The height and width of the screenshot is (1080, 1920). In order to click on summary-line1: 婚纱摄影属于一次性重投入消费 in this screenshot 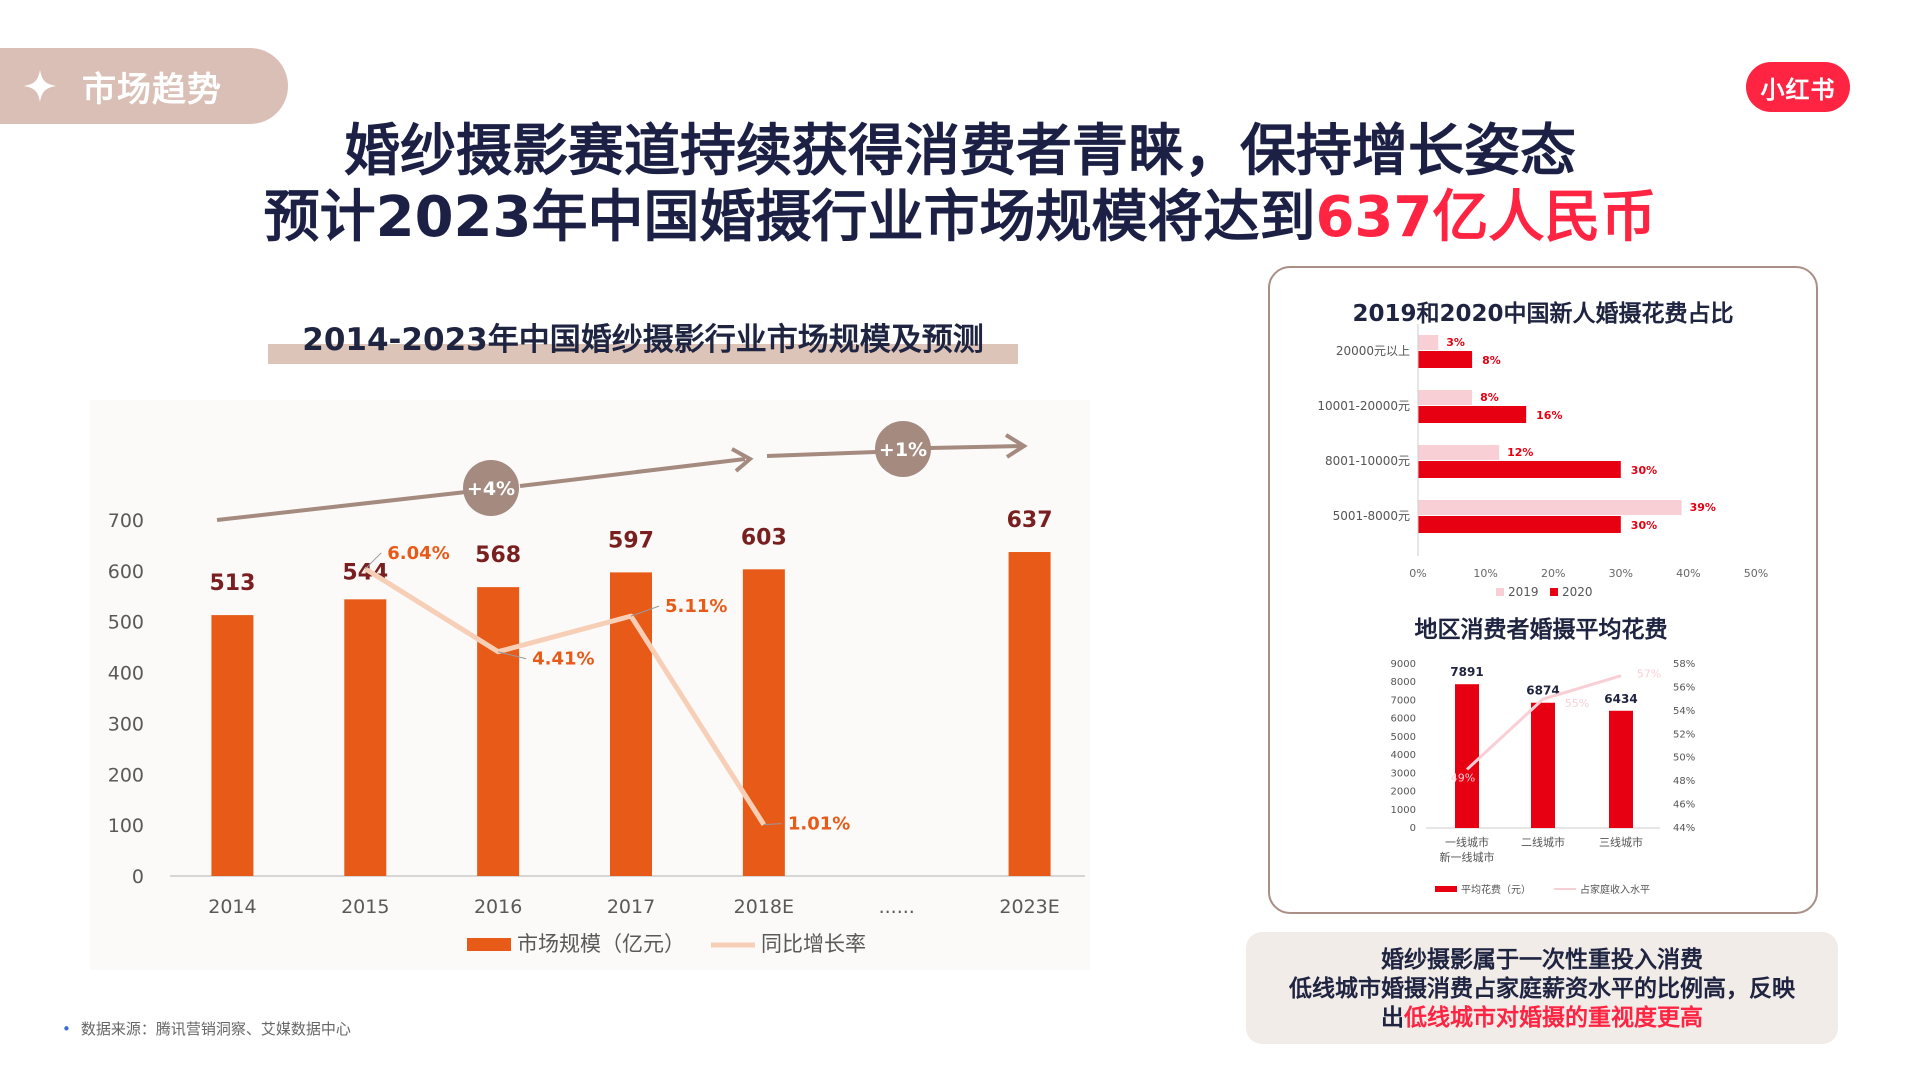, I will do `click(1542, 960)`.